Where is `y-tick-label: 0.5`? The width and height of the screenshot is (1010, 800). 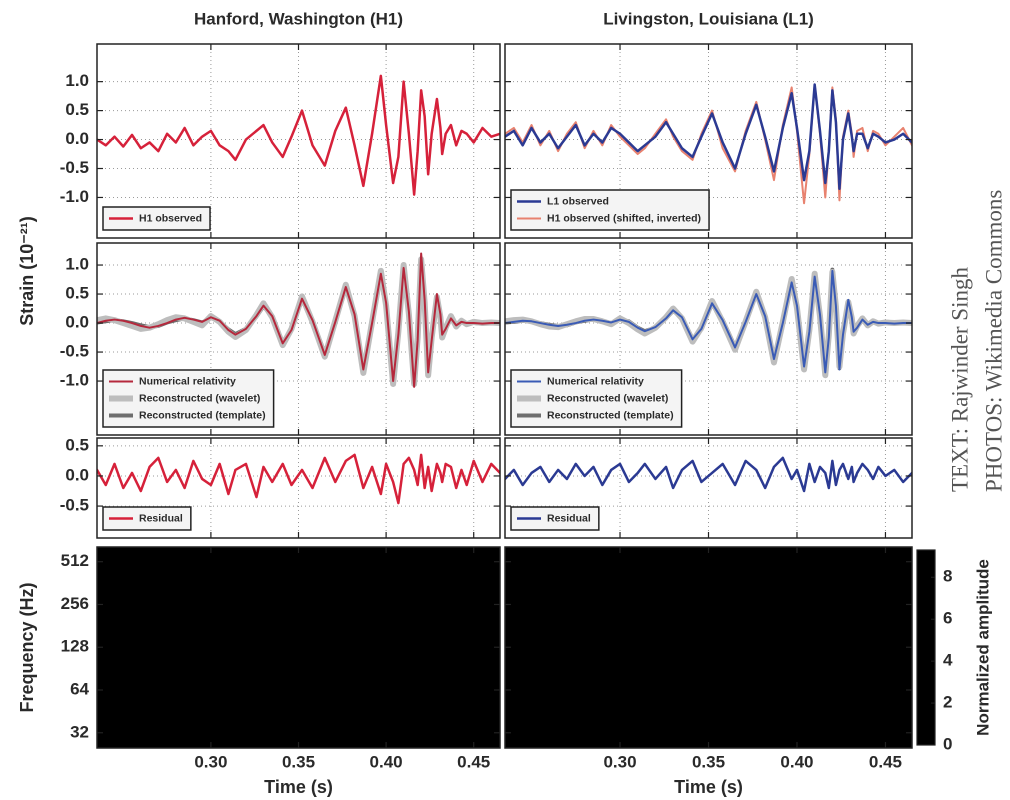 y-tick-label: 0.5 is located at coordinates (77, 109).